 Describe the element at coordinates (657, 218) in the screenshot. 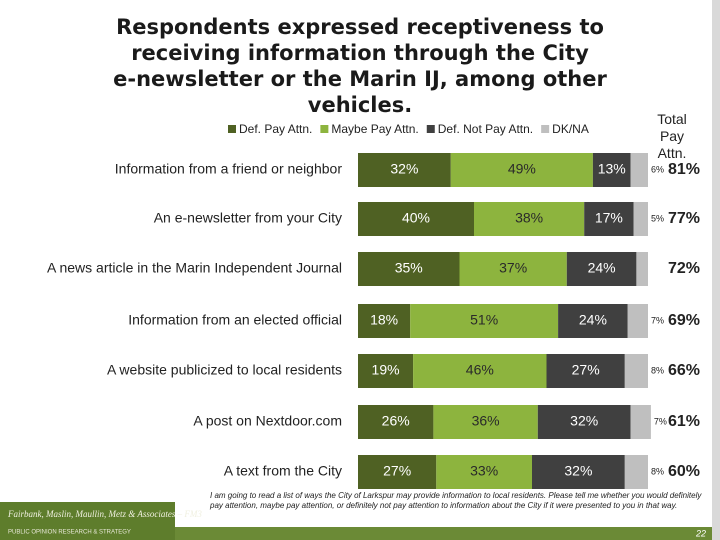

I see `data-label: 5%` at that location.